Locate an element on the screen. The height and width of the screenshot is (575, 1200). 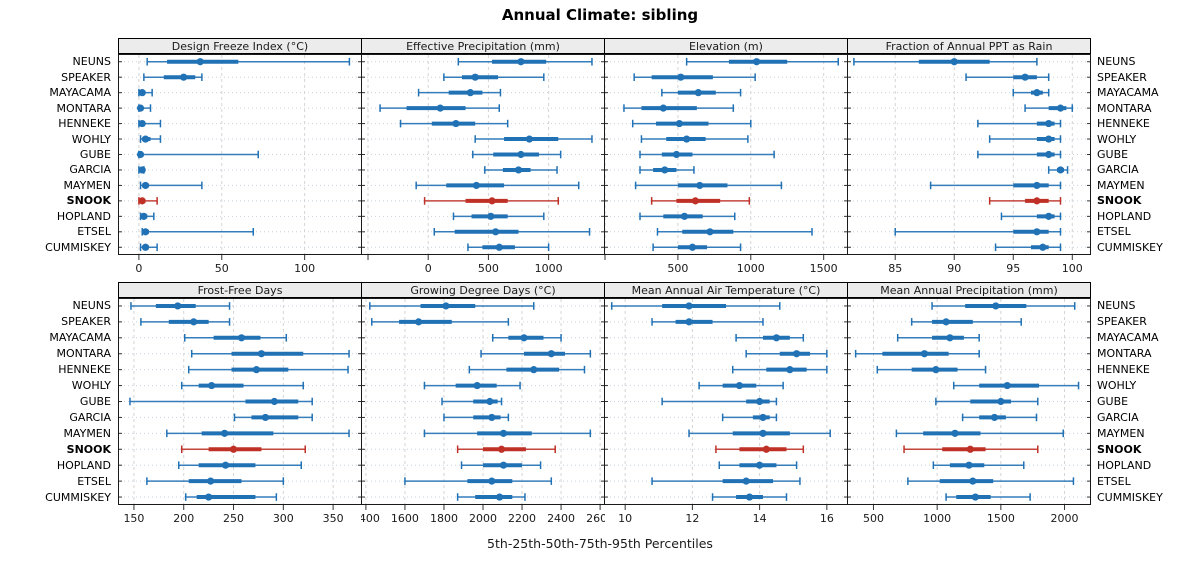
site-label-right: HENNEKE is located at coordinates (1123, 123).